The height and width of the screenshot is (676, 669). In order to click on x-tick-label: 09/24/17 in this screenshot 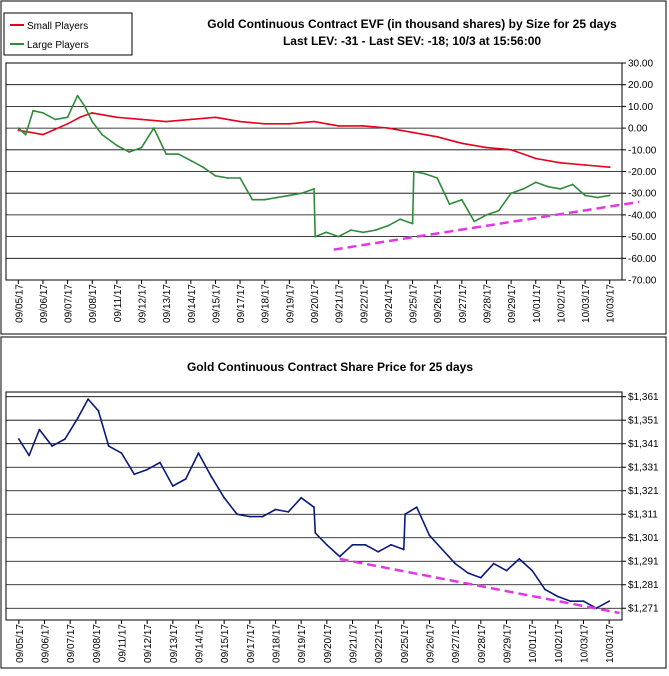, I will do `click(389, 303)`.